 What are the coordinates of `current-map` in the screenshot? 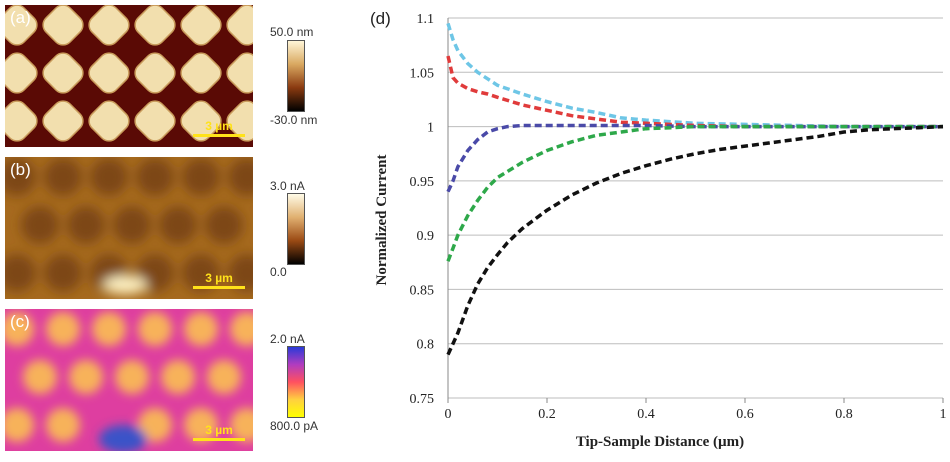 It's located at (129, 228).